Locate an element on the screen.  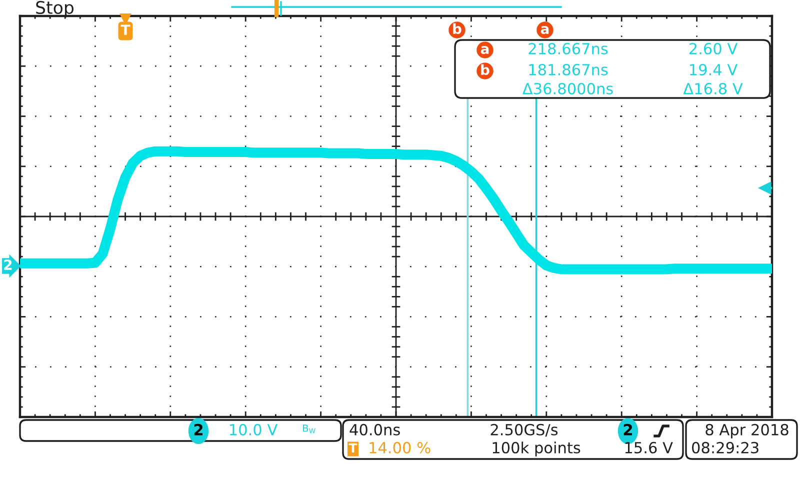
text: 10.0 V is located at coordinates (254, 430).